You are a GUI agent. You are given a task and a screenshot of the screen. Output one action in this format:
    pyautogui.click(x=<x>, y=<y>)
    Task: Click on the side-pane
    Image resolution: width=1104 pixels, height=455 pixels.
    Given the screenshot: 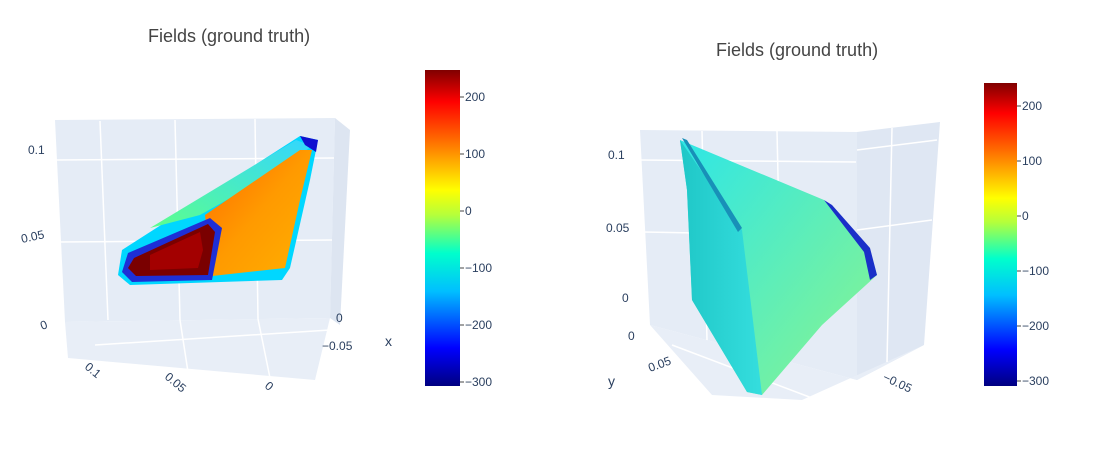 What is the action you would take?
    pyautogui.click(x=340, y=221)
    